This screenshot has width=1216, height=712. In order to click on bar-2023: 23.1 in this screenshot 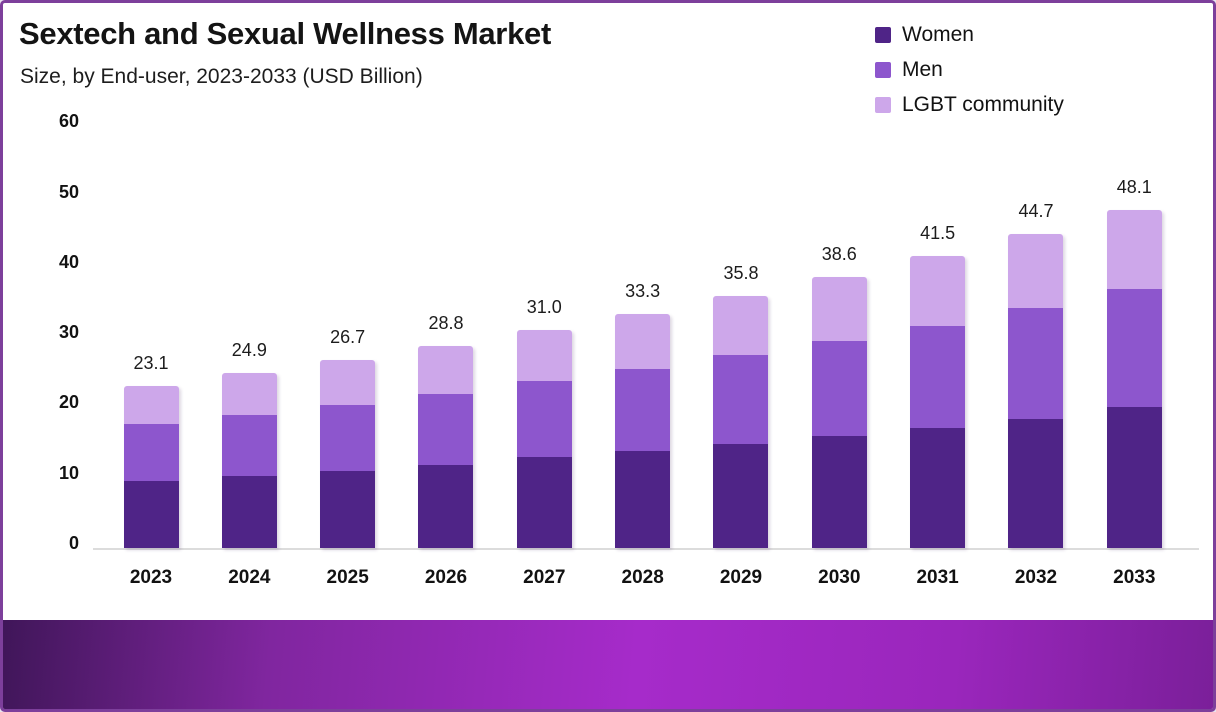, I will do `click(151, 275)`.